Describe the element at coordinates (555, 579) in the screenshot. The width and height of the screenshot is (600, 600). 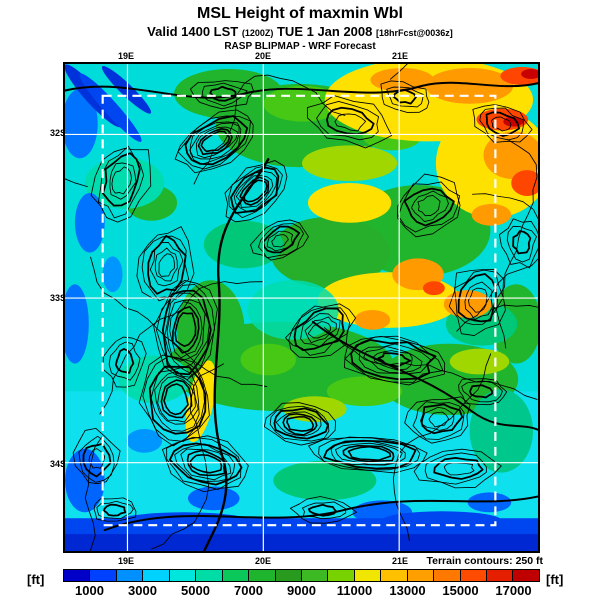
I see `colorbar-unit-right: [ft]` at that location.